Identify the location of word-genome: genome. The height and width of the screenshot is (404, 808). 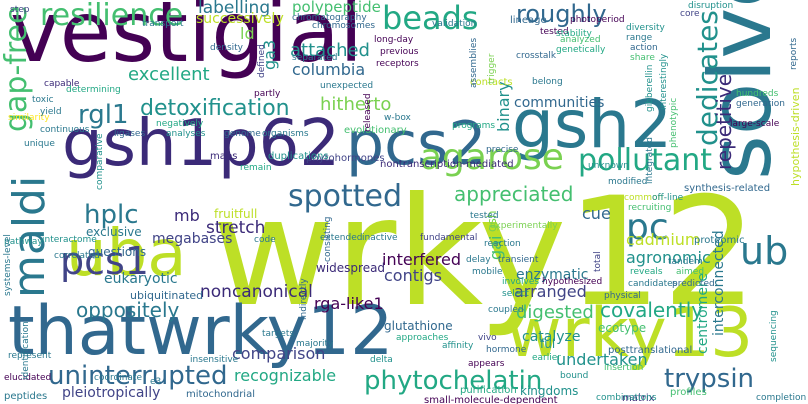
(242, 134).